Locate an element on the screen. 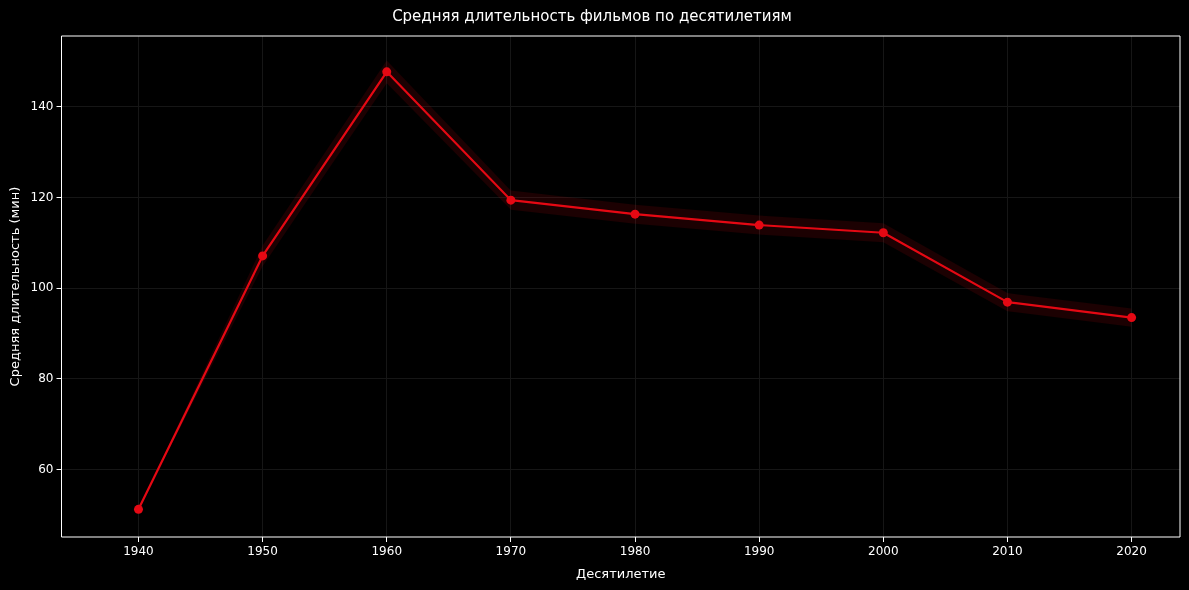 The height and width of the screenshot is (590, 1189). x-tick-label: 1940 is located at coordinates (138, 551).